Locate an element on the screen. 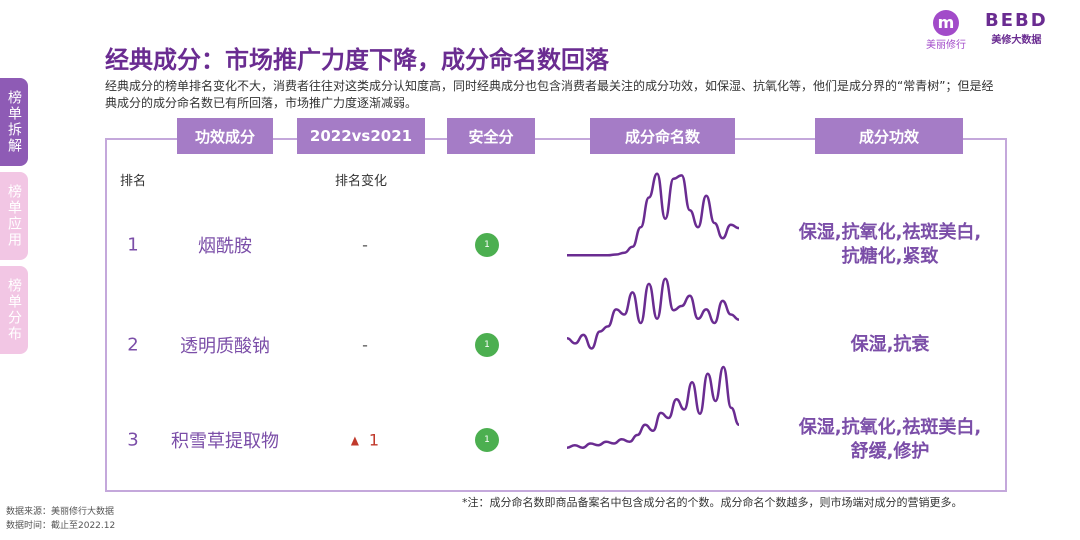  sidebar-tab: 榜单分布 is located at coordinates (14, 310).